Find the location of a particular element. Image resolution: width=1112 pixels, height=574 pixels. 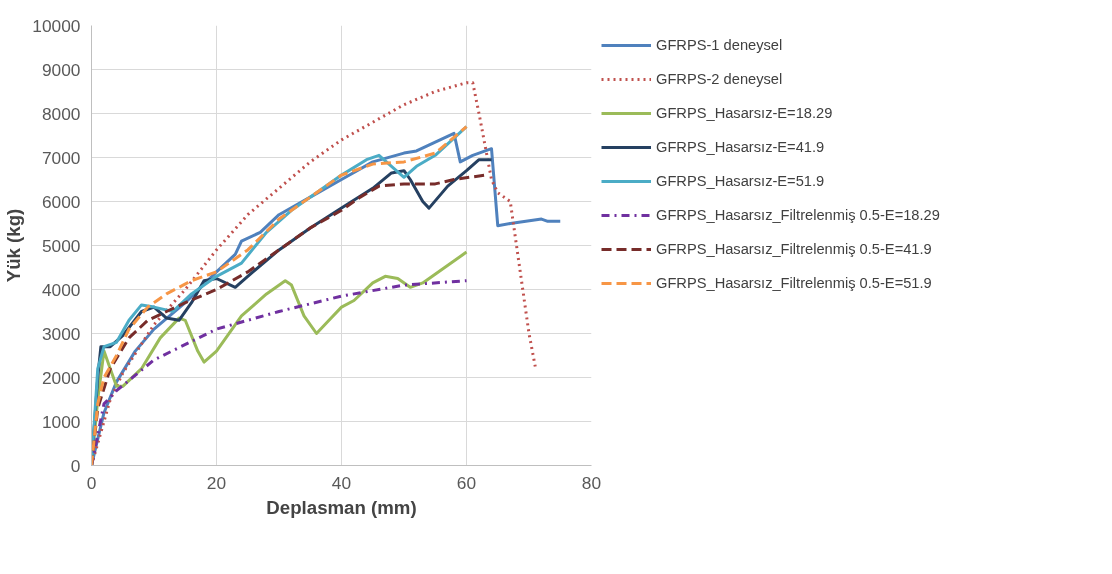

y-tick-label: 7000 is located at coordinates (61, 157).